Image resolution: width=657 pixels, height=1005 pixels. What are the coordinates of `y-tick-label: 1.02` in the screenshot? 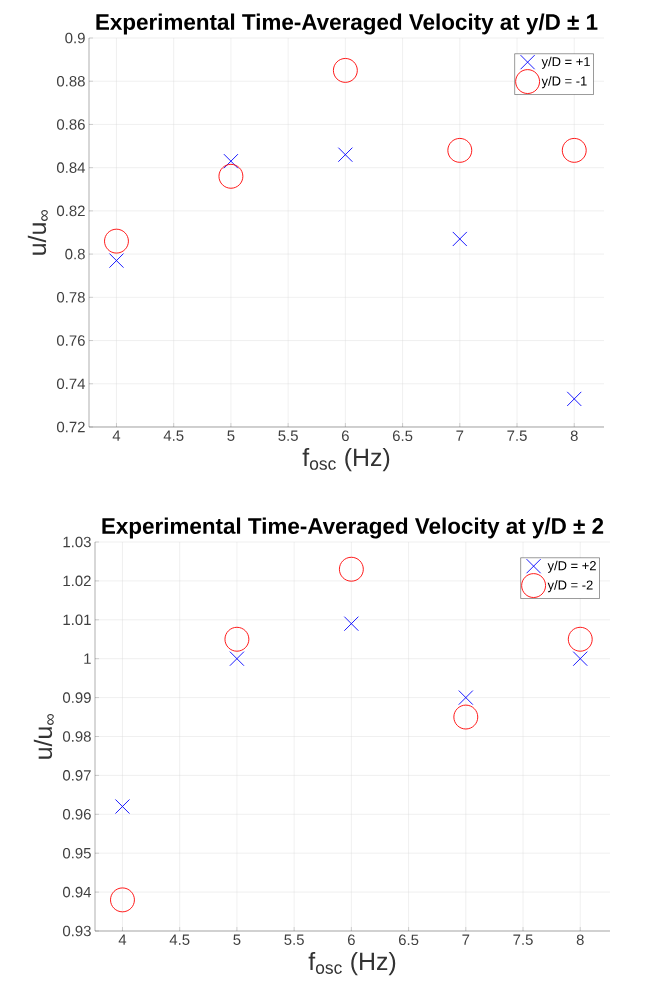 It's located at (77, 581).